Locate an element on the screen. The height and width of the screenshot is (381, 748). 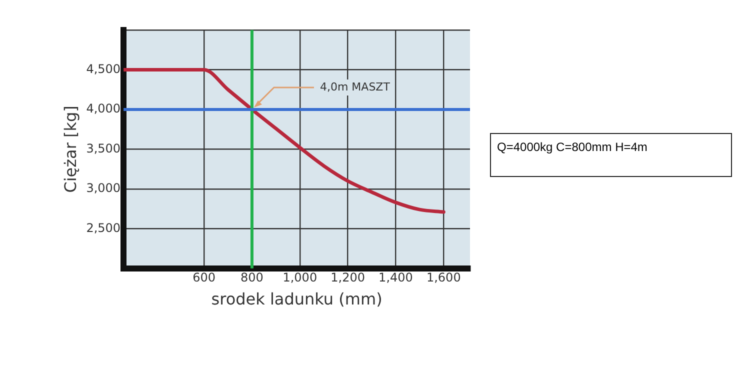
y-tick-label: 4,000 is located at coordinates (103, 109).